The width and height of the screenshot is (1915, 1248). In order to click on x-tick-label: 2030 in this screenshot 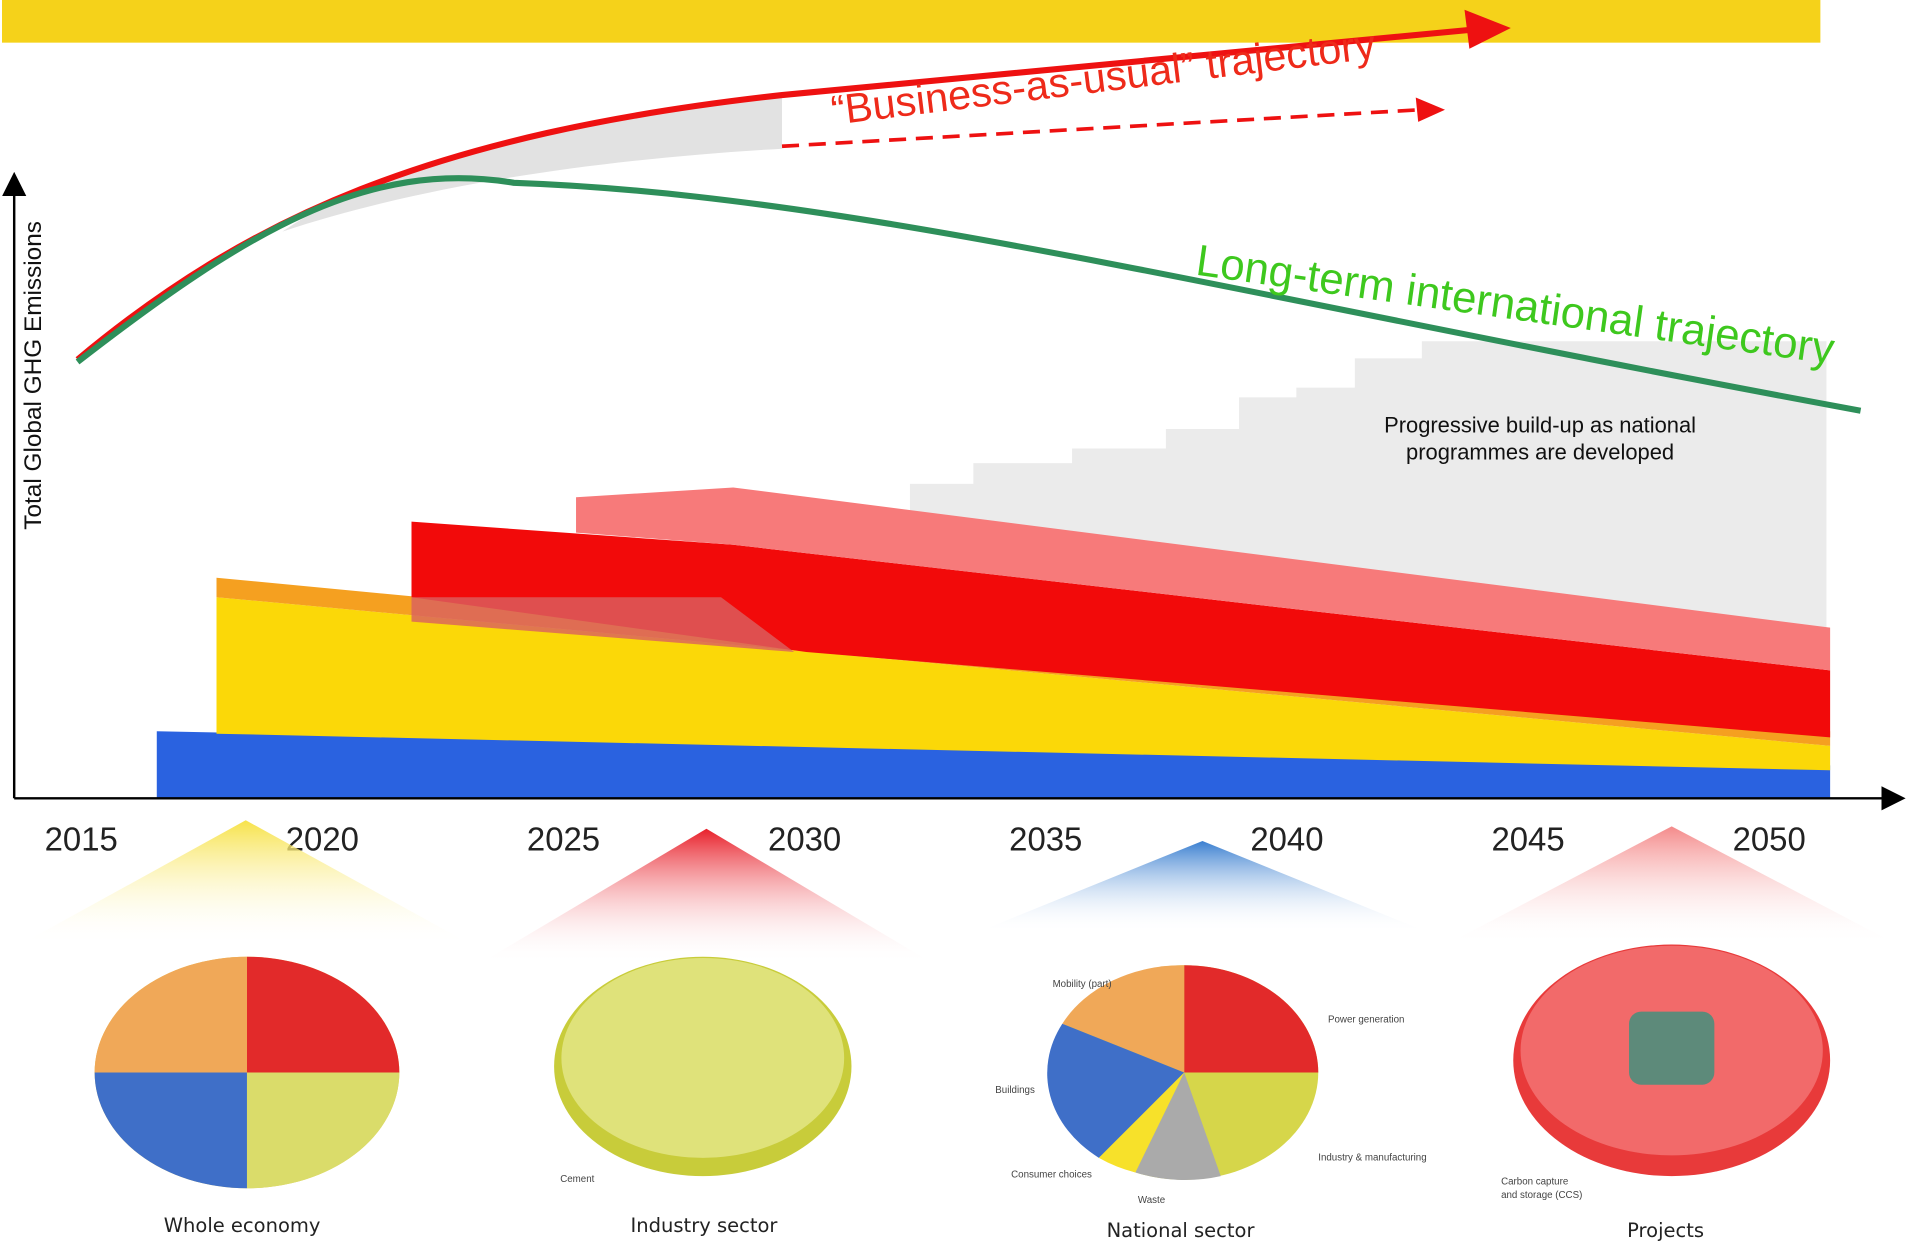, I will do `click(804, 839)`.